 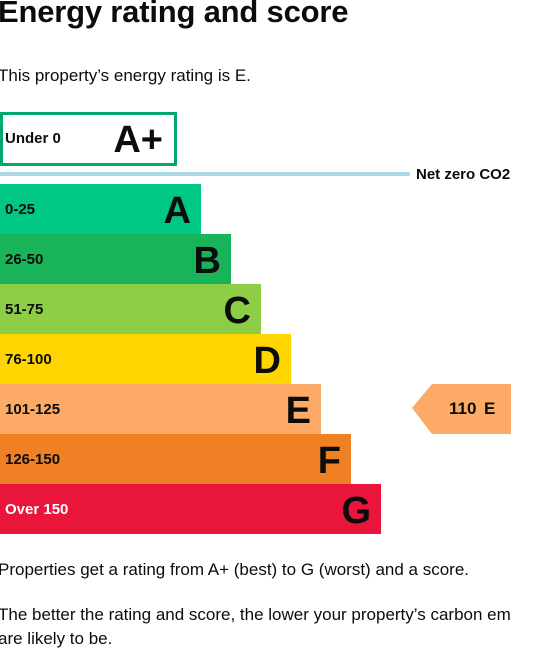 What do you see at coordinates (115, 259) in the screenshot?
I see `band-b-bar` at bounding box center [115, 259].